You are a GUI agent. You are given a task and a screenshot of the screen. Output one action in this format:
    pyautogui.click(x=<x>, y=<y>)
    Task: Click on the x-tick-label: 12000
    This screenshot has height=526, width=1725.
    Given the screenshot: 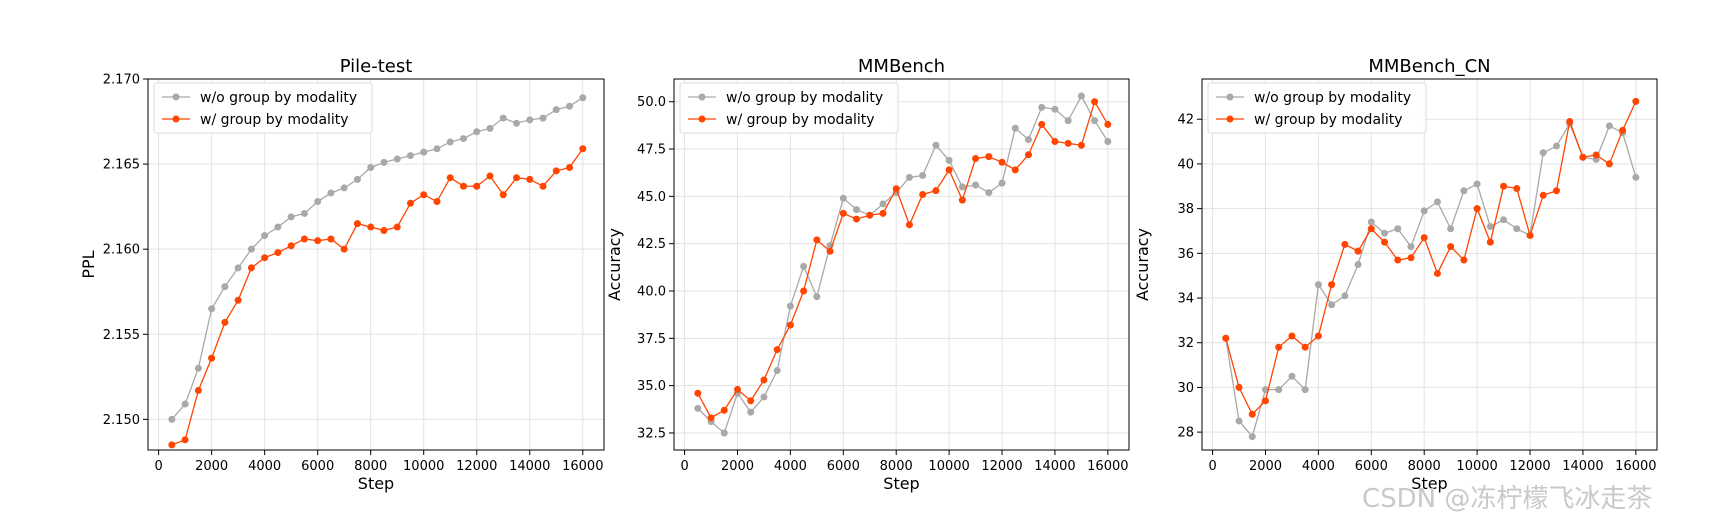 What is the action you would take?
    pyautogui.click(x=1529, y=466)
    